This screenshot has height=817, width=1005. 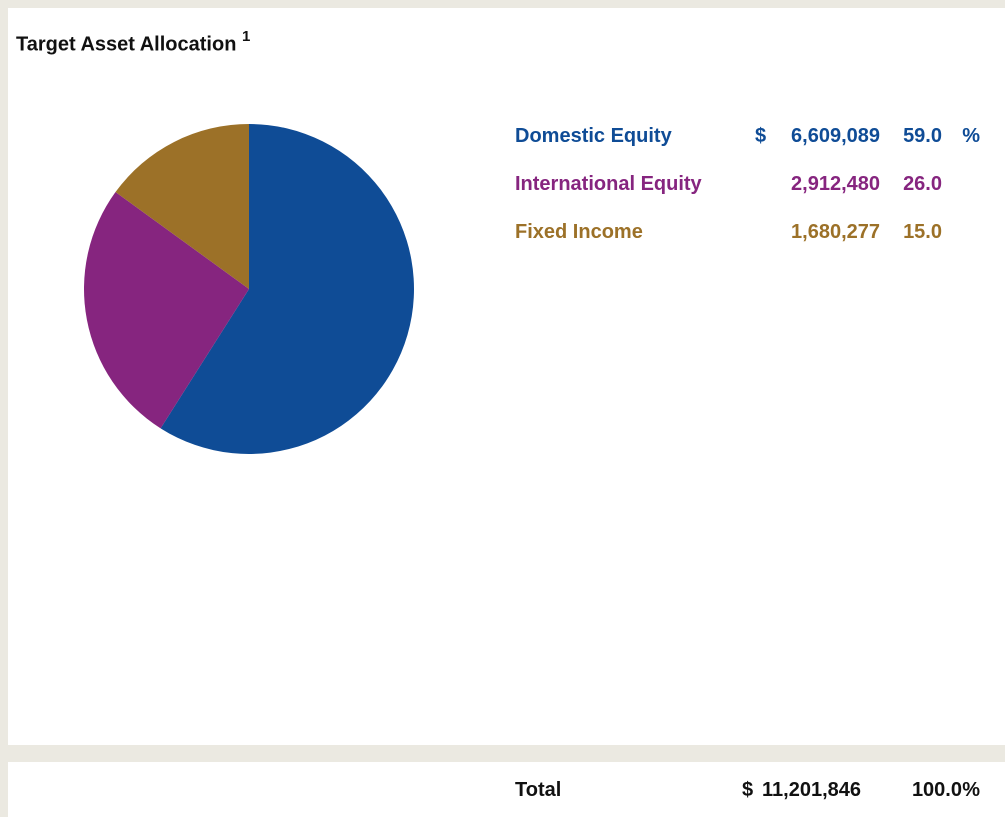 I want to click on legend-row: Domestic Equity $6,609,089 59.0%, so click(x=752, y=136).